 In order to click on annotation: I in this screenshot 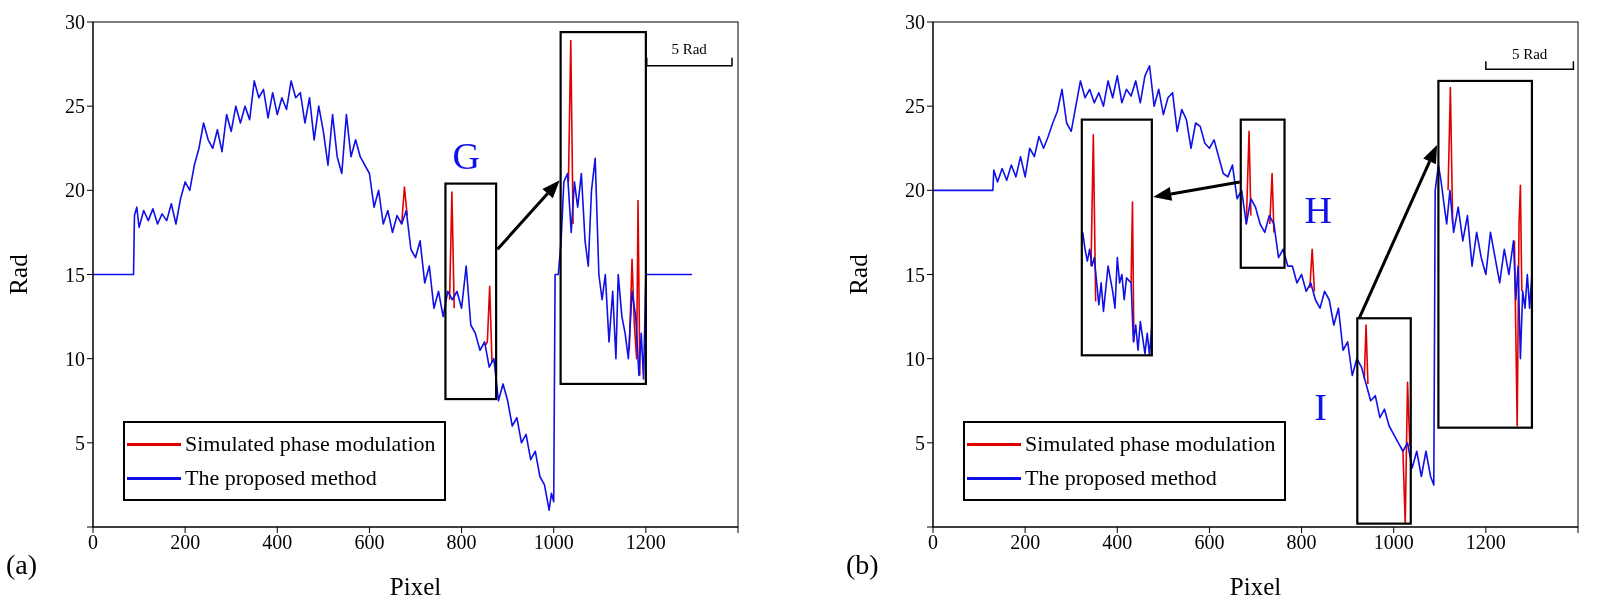, I will do `click(1320, 406)`.